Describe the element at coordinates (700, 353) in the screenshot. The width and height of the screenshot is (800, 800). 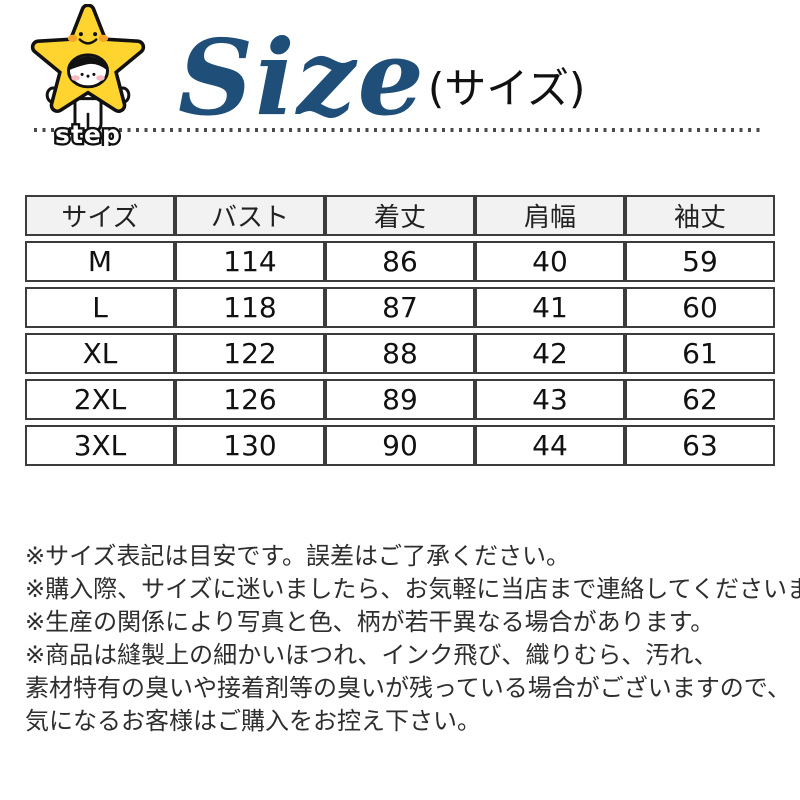
I see `cell-sleeve: 61` at that location.